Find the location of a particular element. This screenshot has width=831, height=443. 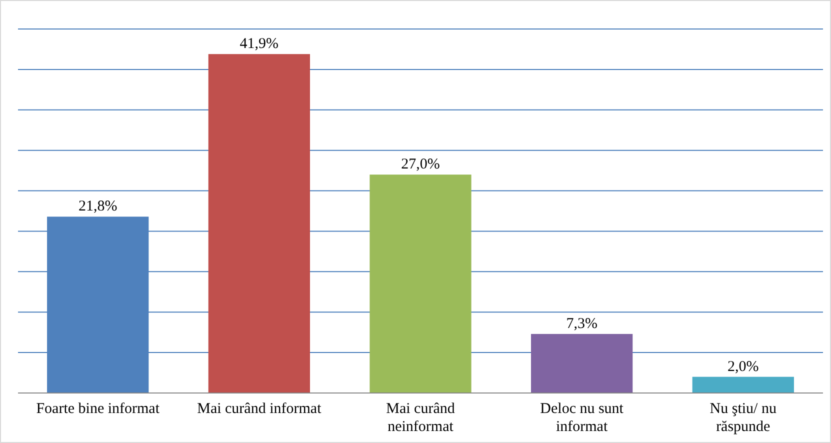

data-label: 41,9% is located at coordinates (259, 44).